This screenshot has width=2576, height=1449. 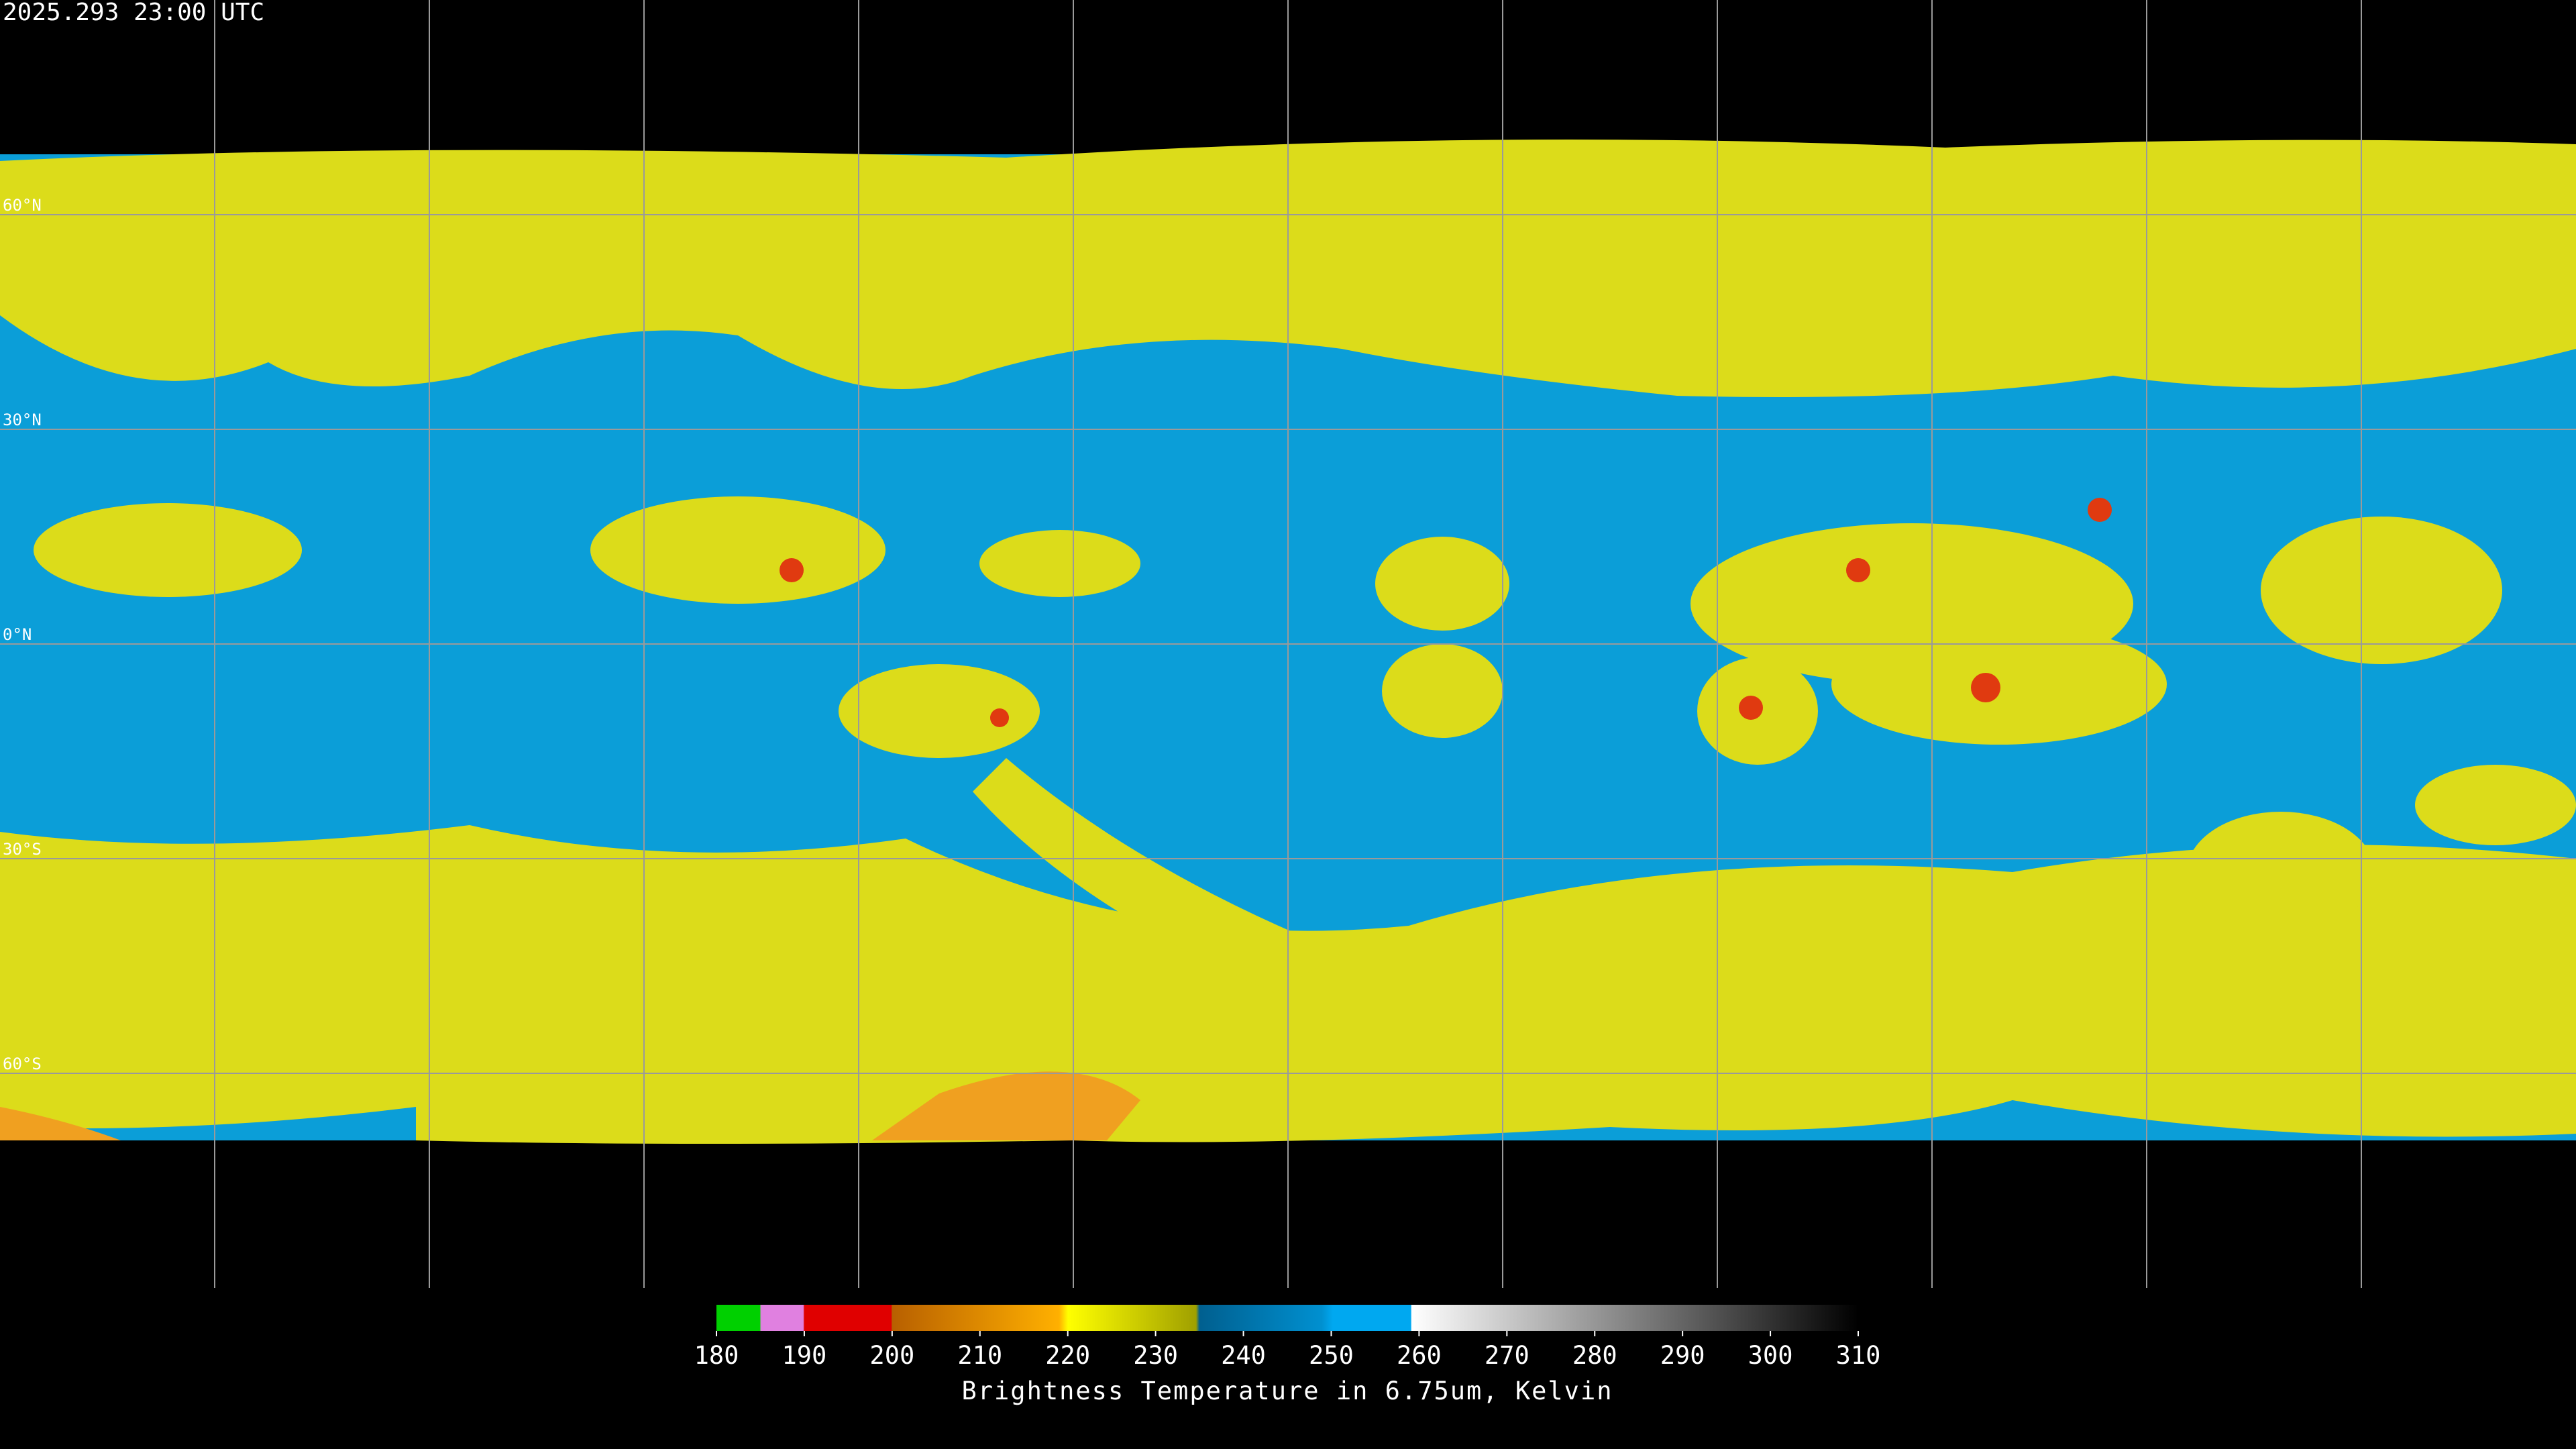 What do you see at coordinates (979, 1355) in the screenshot?
I see `colorbar-tick-label: 210` at bounding box center [979, 1355].